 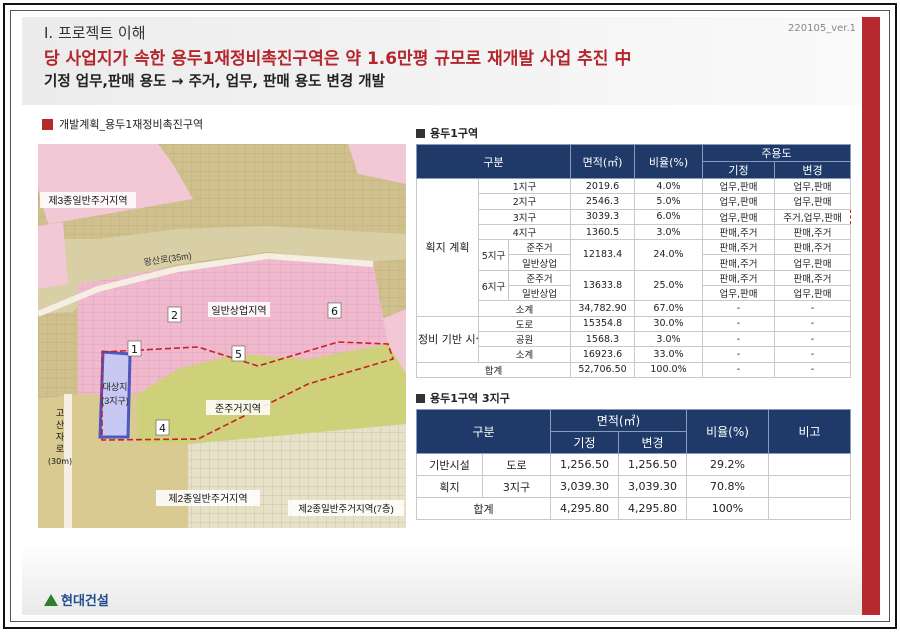 I want to click on row-name: 공원, so click(x=524, y=339).